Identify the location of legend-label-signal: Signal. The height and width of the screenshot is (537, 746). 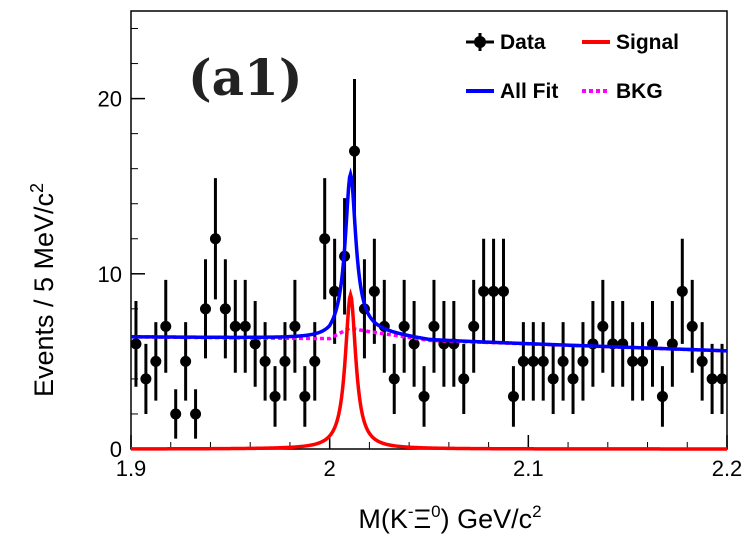
(647, 42).